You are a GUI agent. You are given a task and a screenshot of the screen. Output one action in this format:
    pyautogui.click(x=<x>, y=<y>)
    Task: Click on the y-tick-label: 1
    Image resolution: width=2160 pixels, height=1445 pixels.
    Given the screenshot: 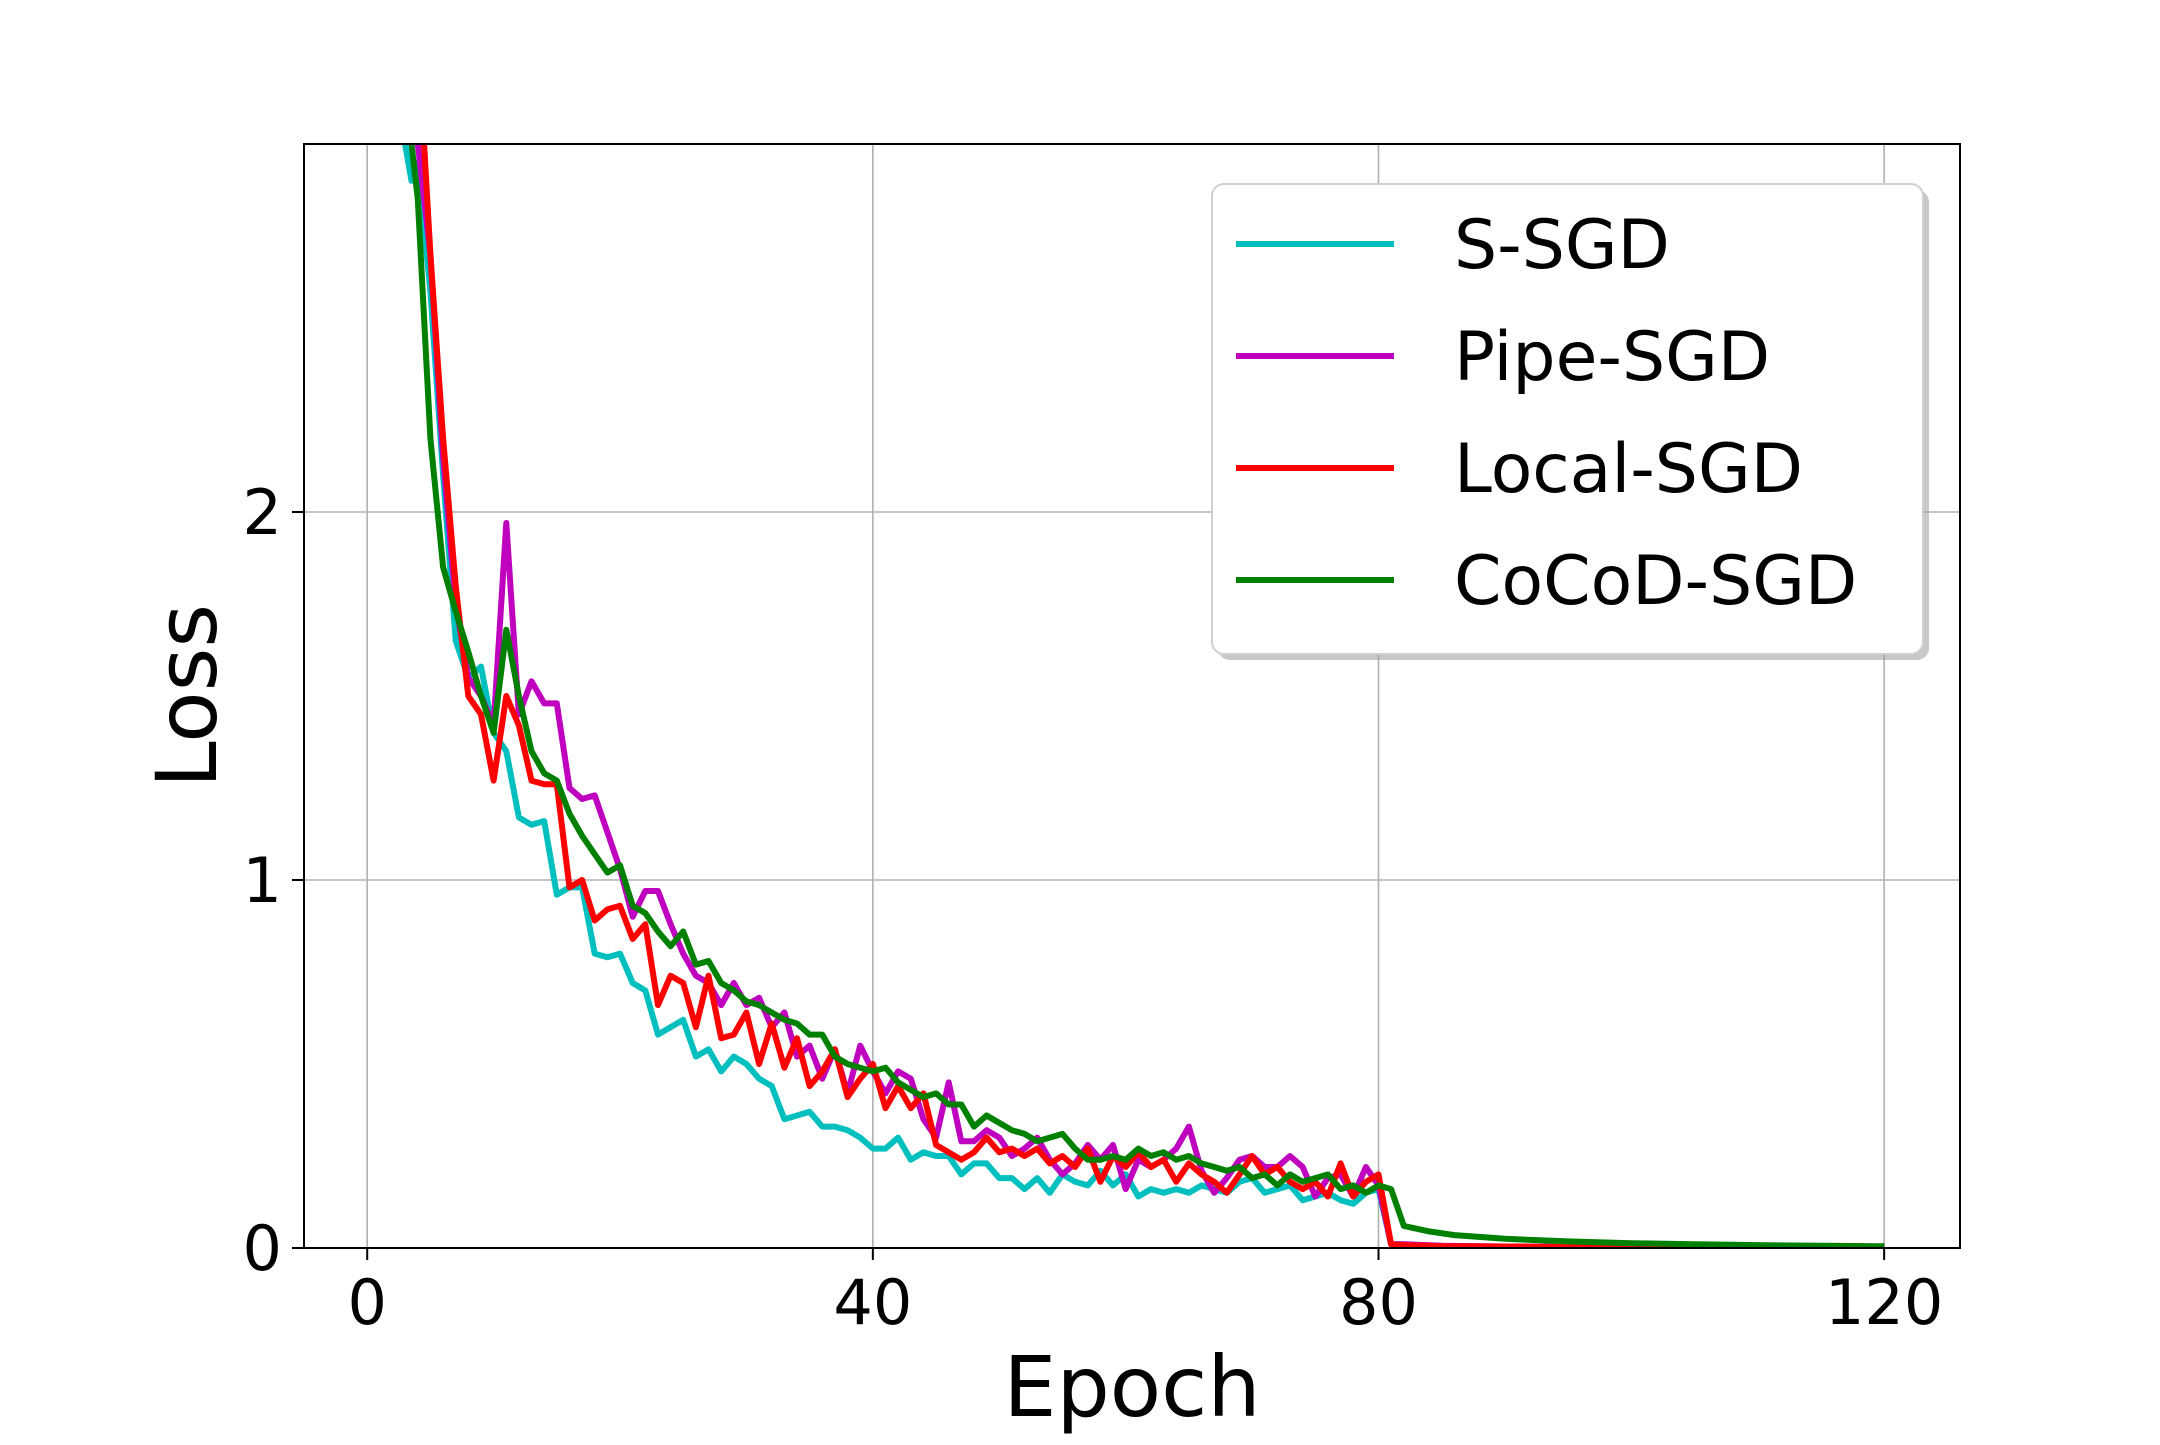 What is the action you would take?
    pyautogui.click(x=262, y=880)
    